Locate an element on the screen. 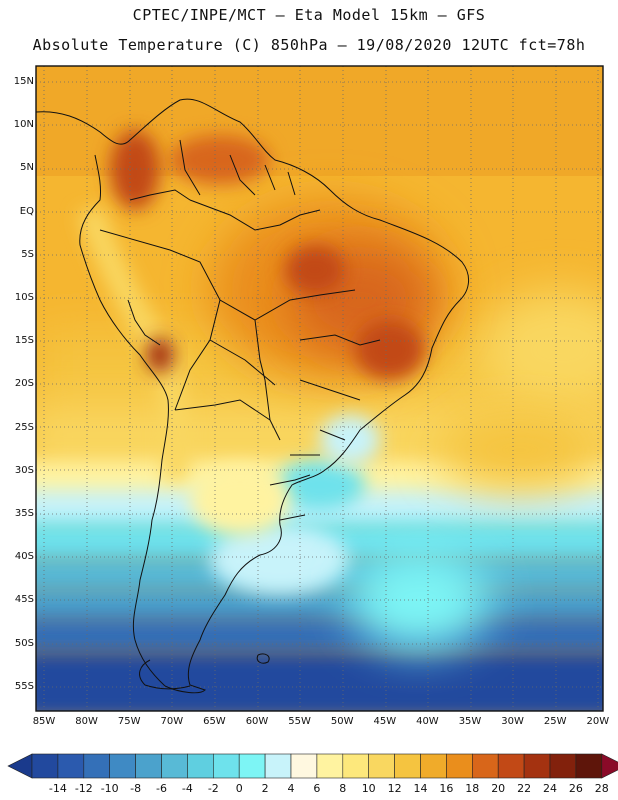 This screenshot has width=618, height=800. colorbar-tick-label: 10 is located at coordinates (368, 788).